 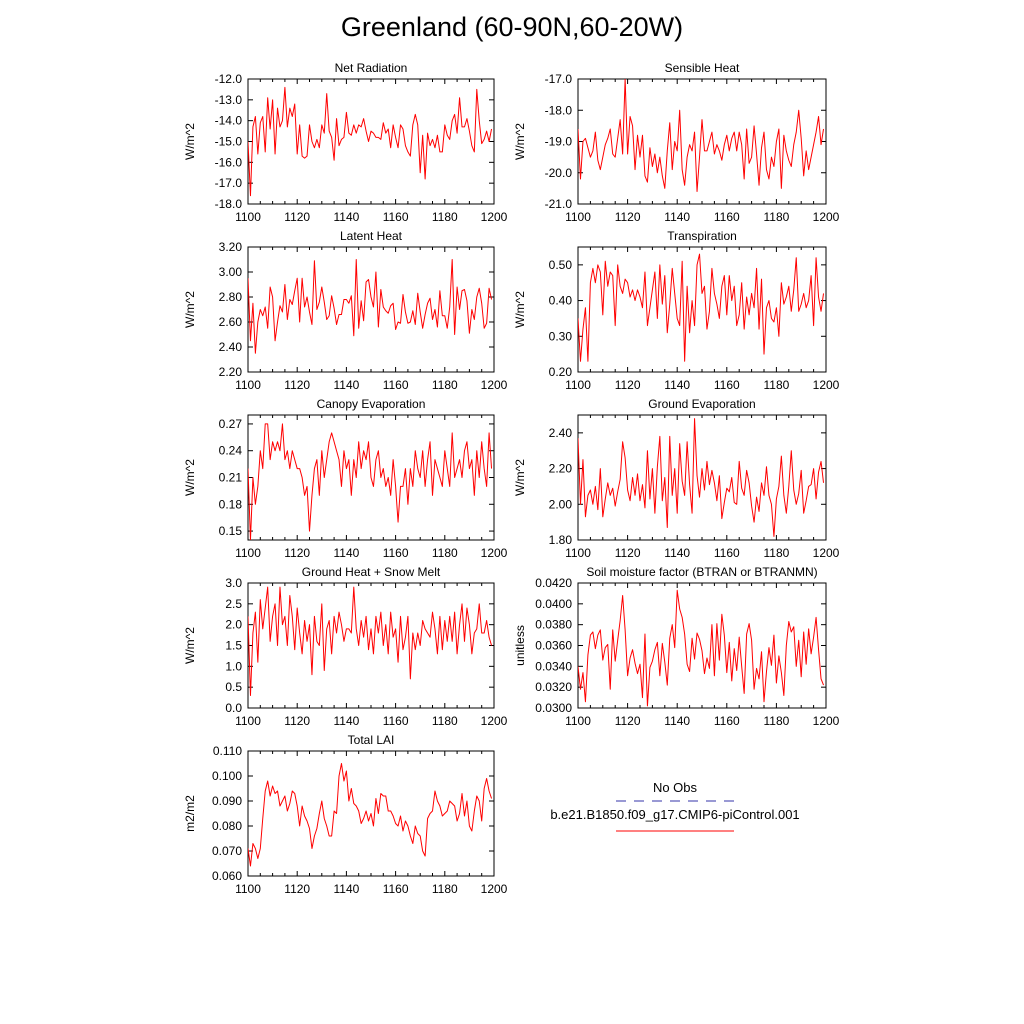 I want to click on y-tick-label: -21.0, so click(x=559, y=204).